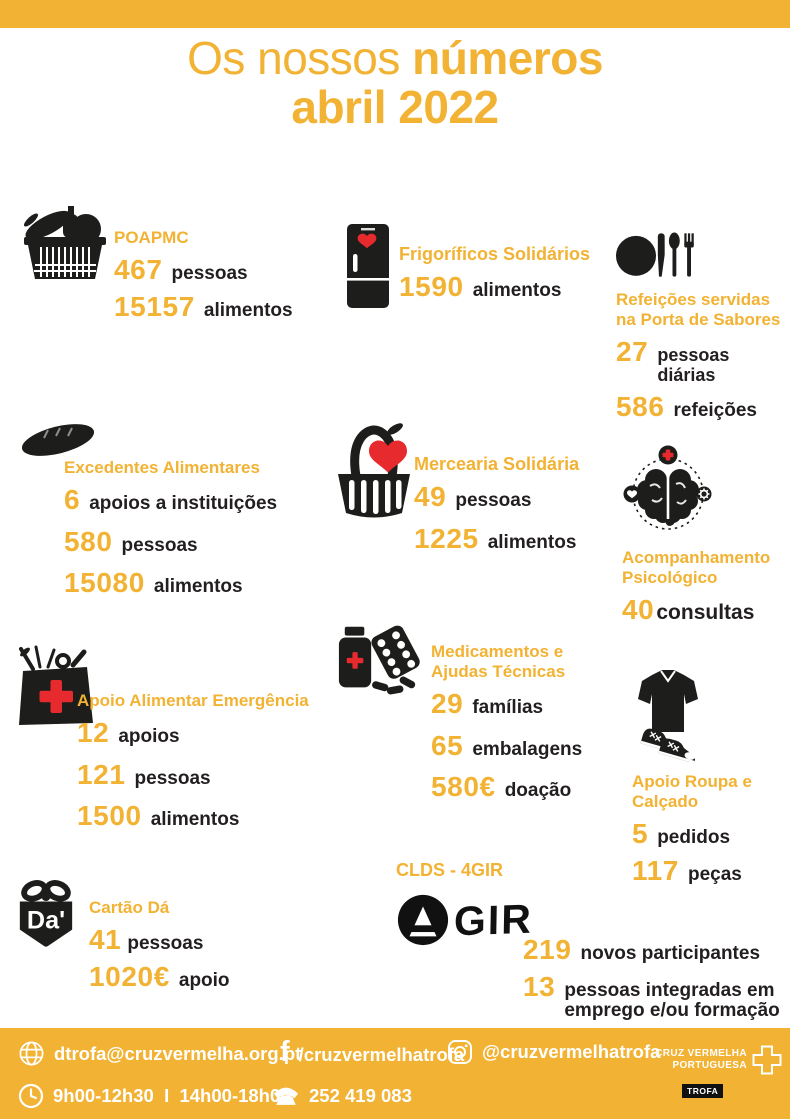 The width and height of the screenshot is (790, 1119). I want to click on section-frigorificos: Frigoríficos Solidários 1590 alimentos, so click(467, 266).